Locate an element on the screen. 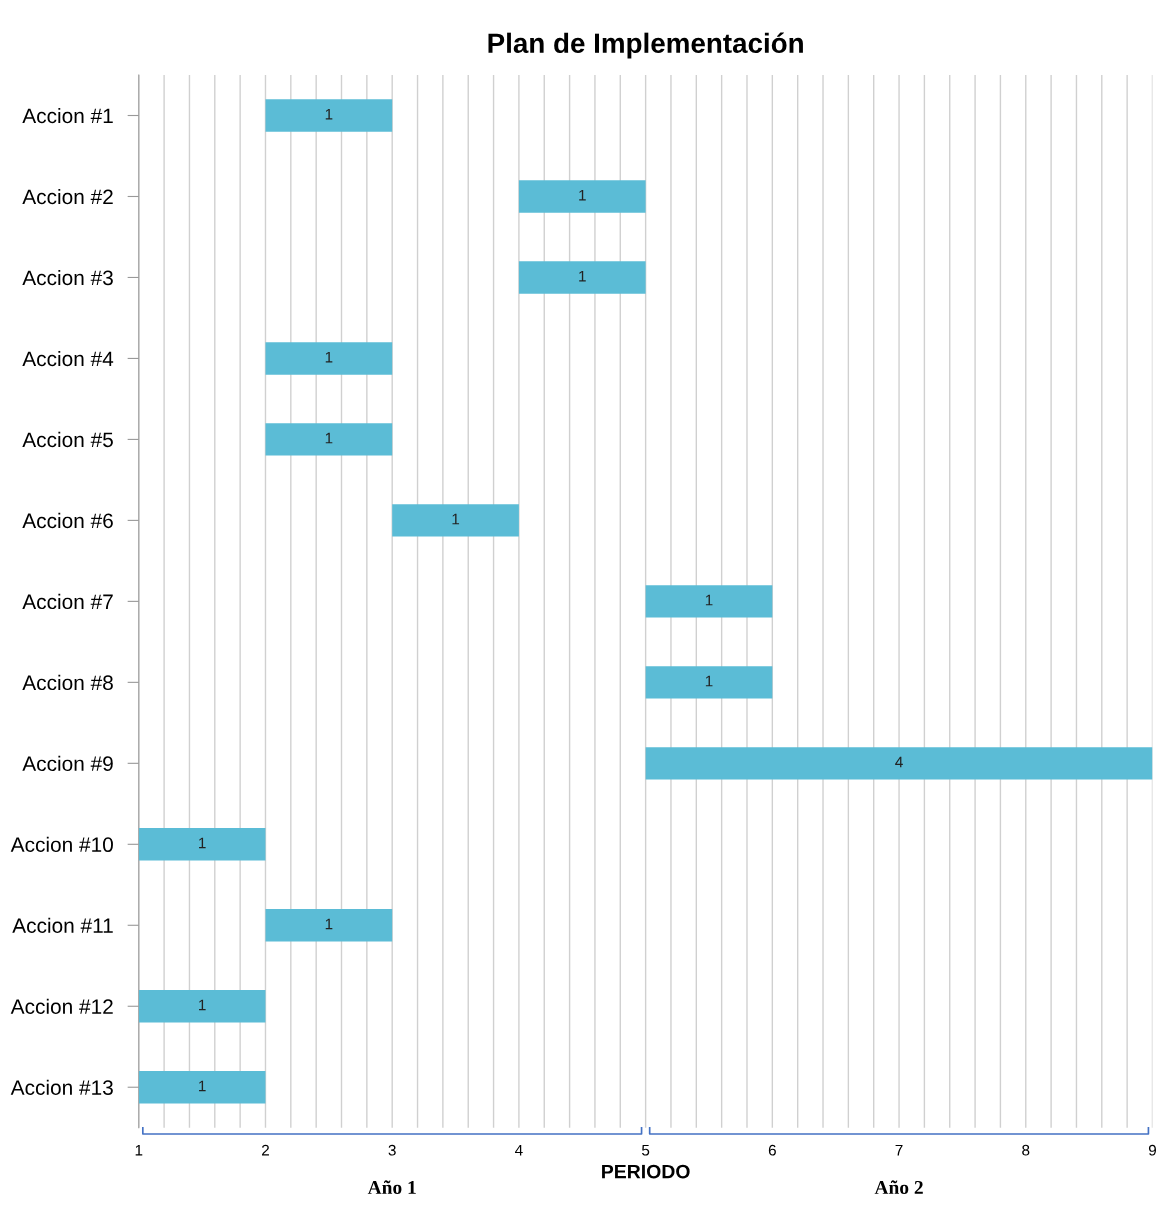  y-tick-label: Accion #2 is located at coordinates (67, 196).